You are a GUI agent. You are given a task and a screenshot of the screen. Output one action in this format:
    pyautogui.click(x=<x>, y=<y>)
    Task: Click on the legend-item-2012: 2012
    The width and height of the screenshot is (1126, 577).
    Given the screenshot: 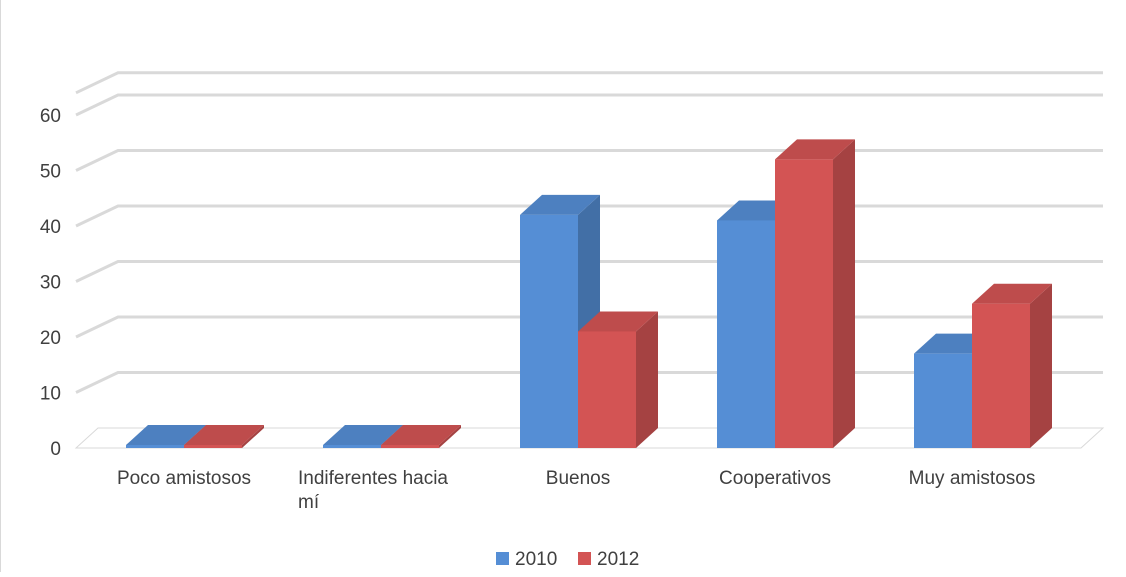 What is the action you would take?
    pyautogui.click(x=608, y=559)
    